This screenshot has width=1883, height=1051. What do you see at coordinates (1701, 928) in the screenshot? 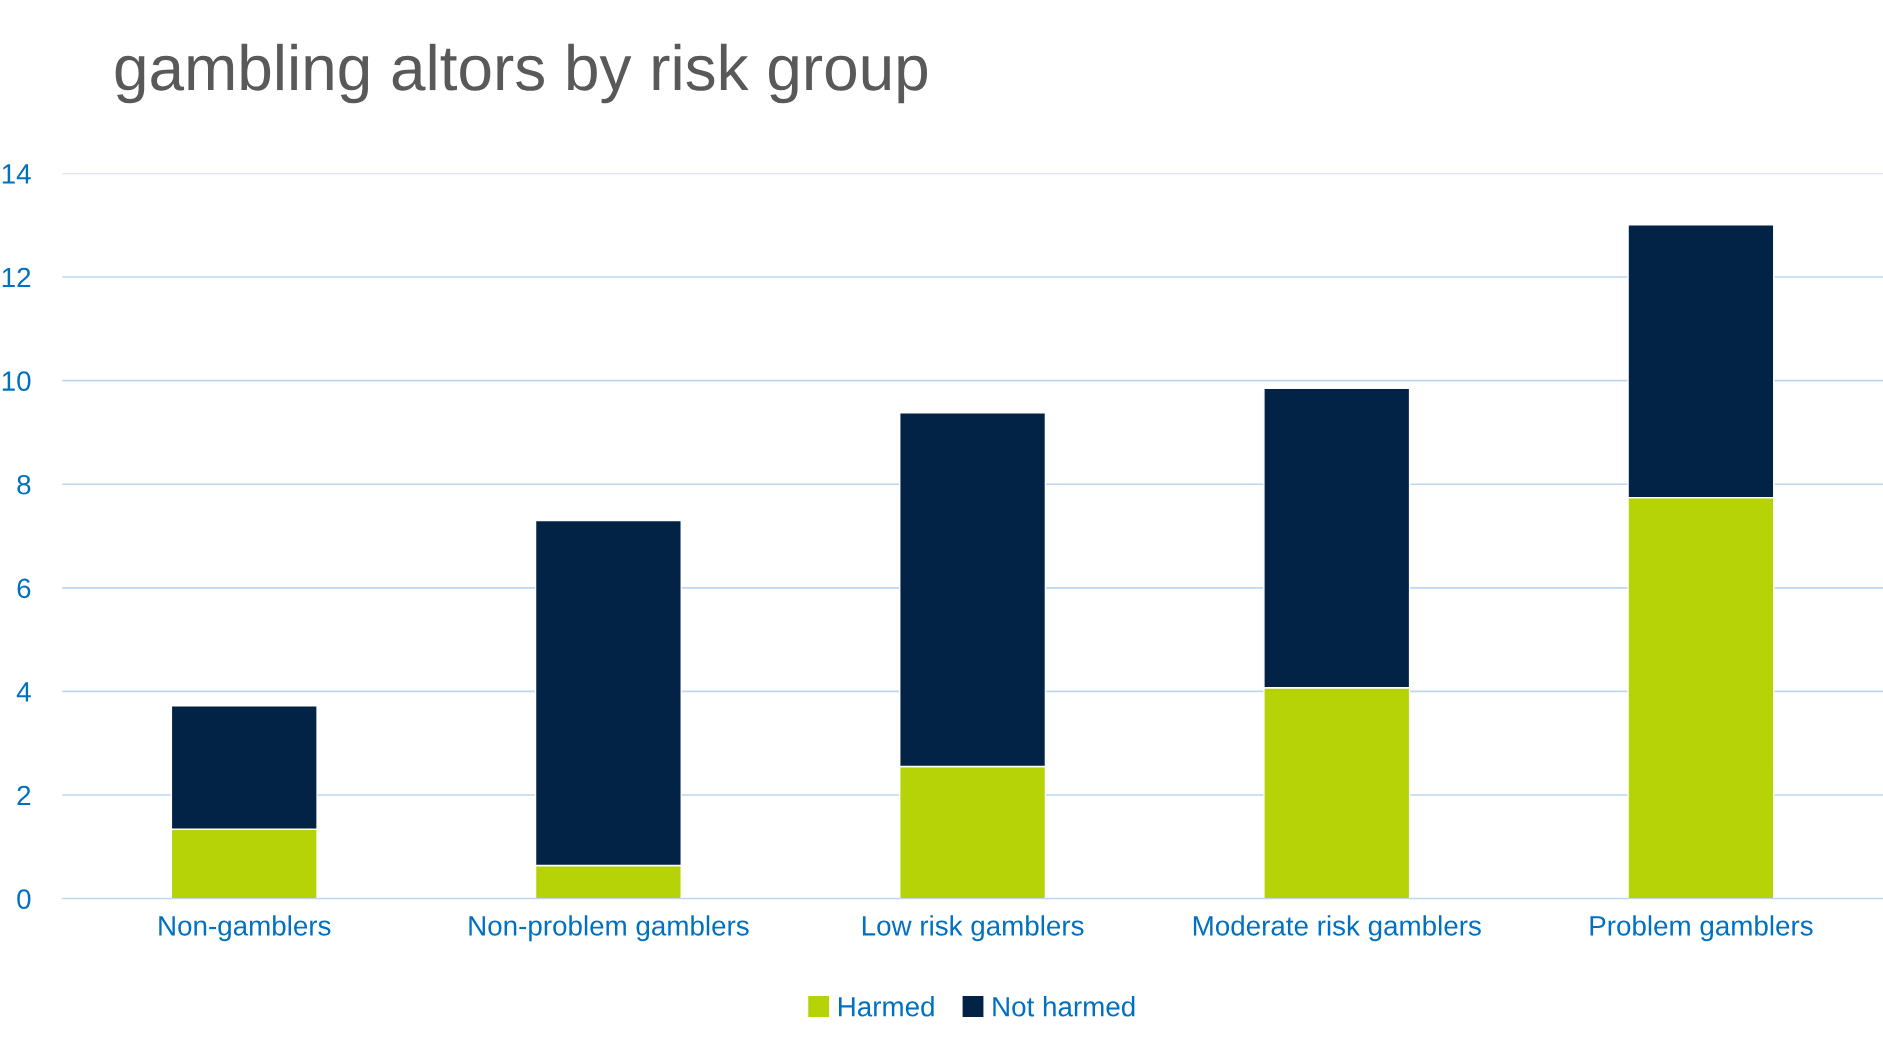
I see `x-tick-label: Problem gamblers` at bounding box center [1701, 928].